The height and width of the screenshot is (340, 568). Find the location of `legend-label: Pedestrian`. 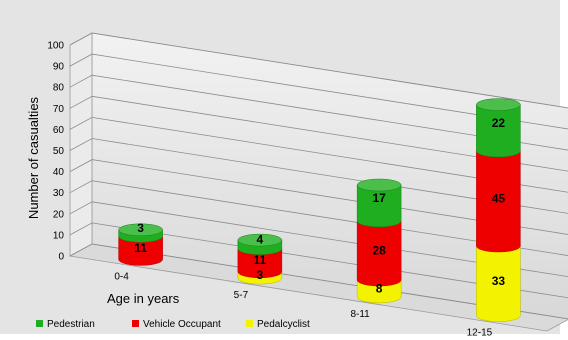

legend-label: Pedestrian is located at coordinates (71, 324).